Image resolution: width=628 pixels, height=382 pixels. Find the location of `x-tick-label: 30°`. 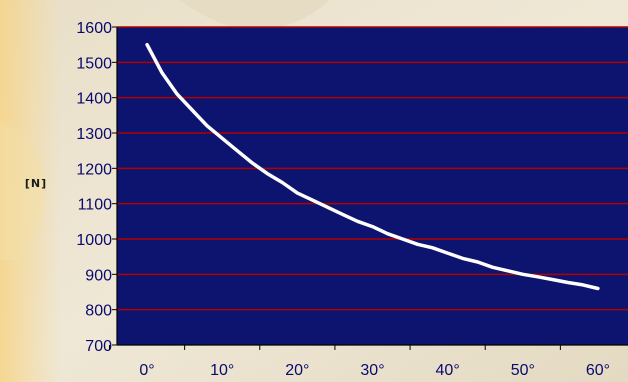

x-tick-label: 30° is located at coordinates (372, 370).